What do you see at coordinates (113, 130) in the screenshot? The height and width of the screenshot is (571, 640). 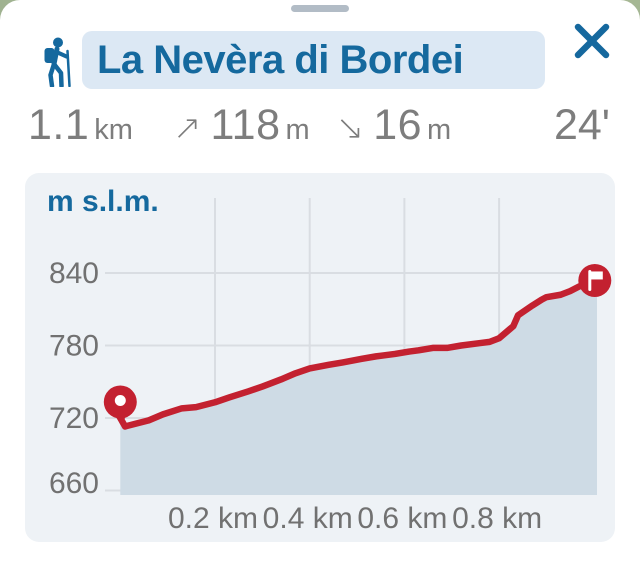 I see `distance-unit: km` at bounding box center [113, 130].